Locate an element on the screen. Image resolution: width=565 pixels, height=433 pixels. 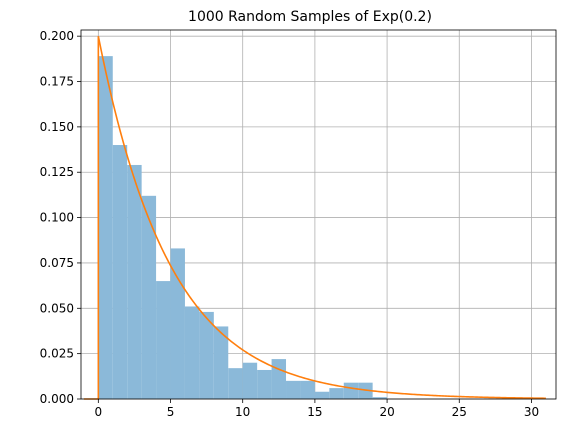
x-tick-label: 20 is located at coordinates (386, 412).